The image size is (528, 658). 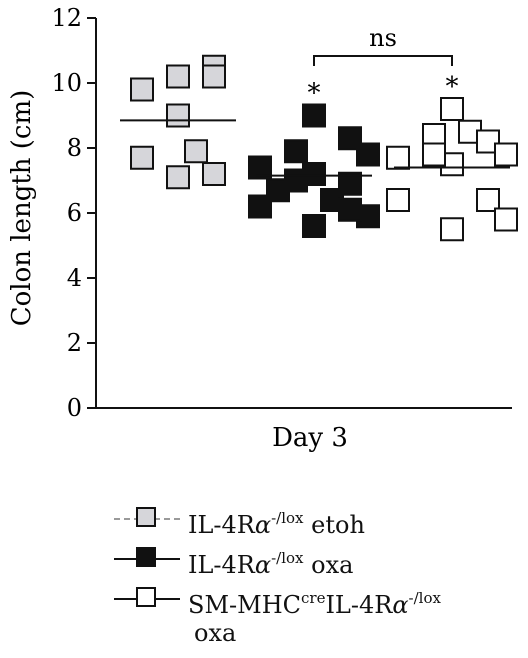 I want to click on series-0-points, so click(x=178, y=122).